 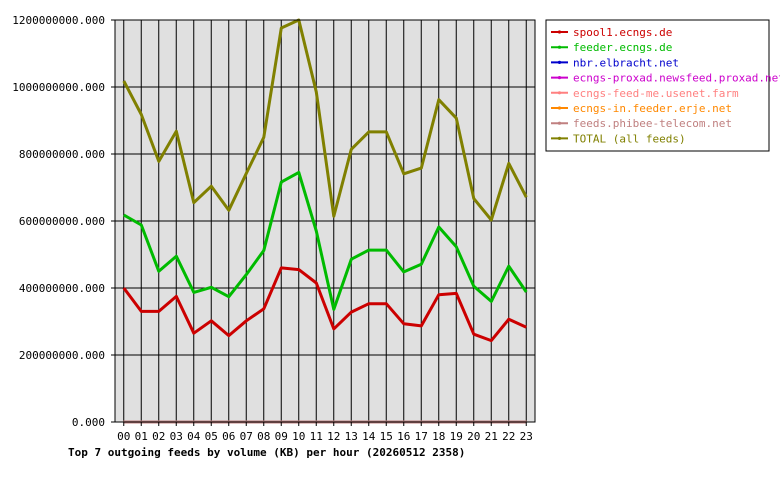 What do you see at coordinates (228, 436) in the screenshot?
I see `x-tick-label: 06` at bounding box center [228, 436].